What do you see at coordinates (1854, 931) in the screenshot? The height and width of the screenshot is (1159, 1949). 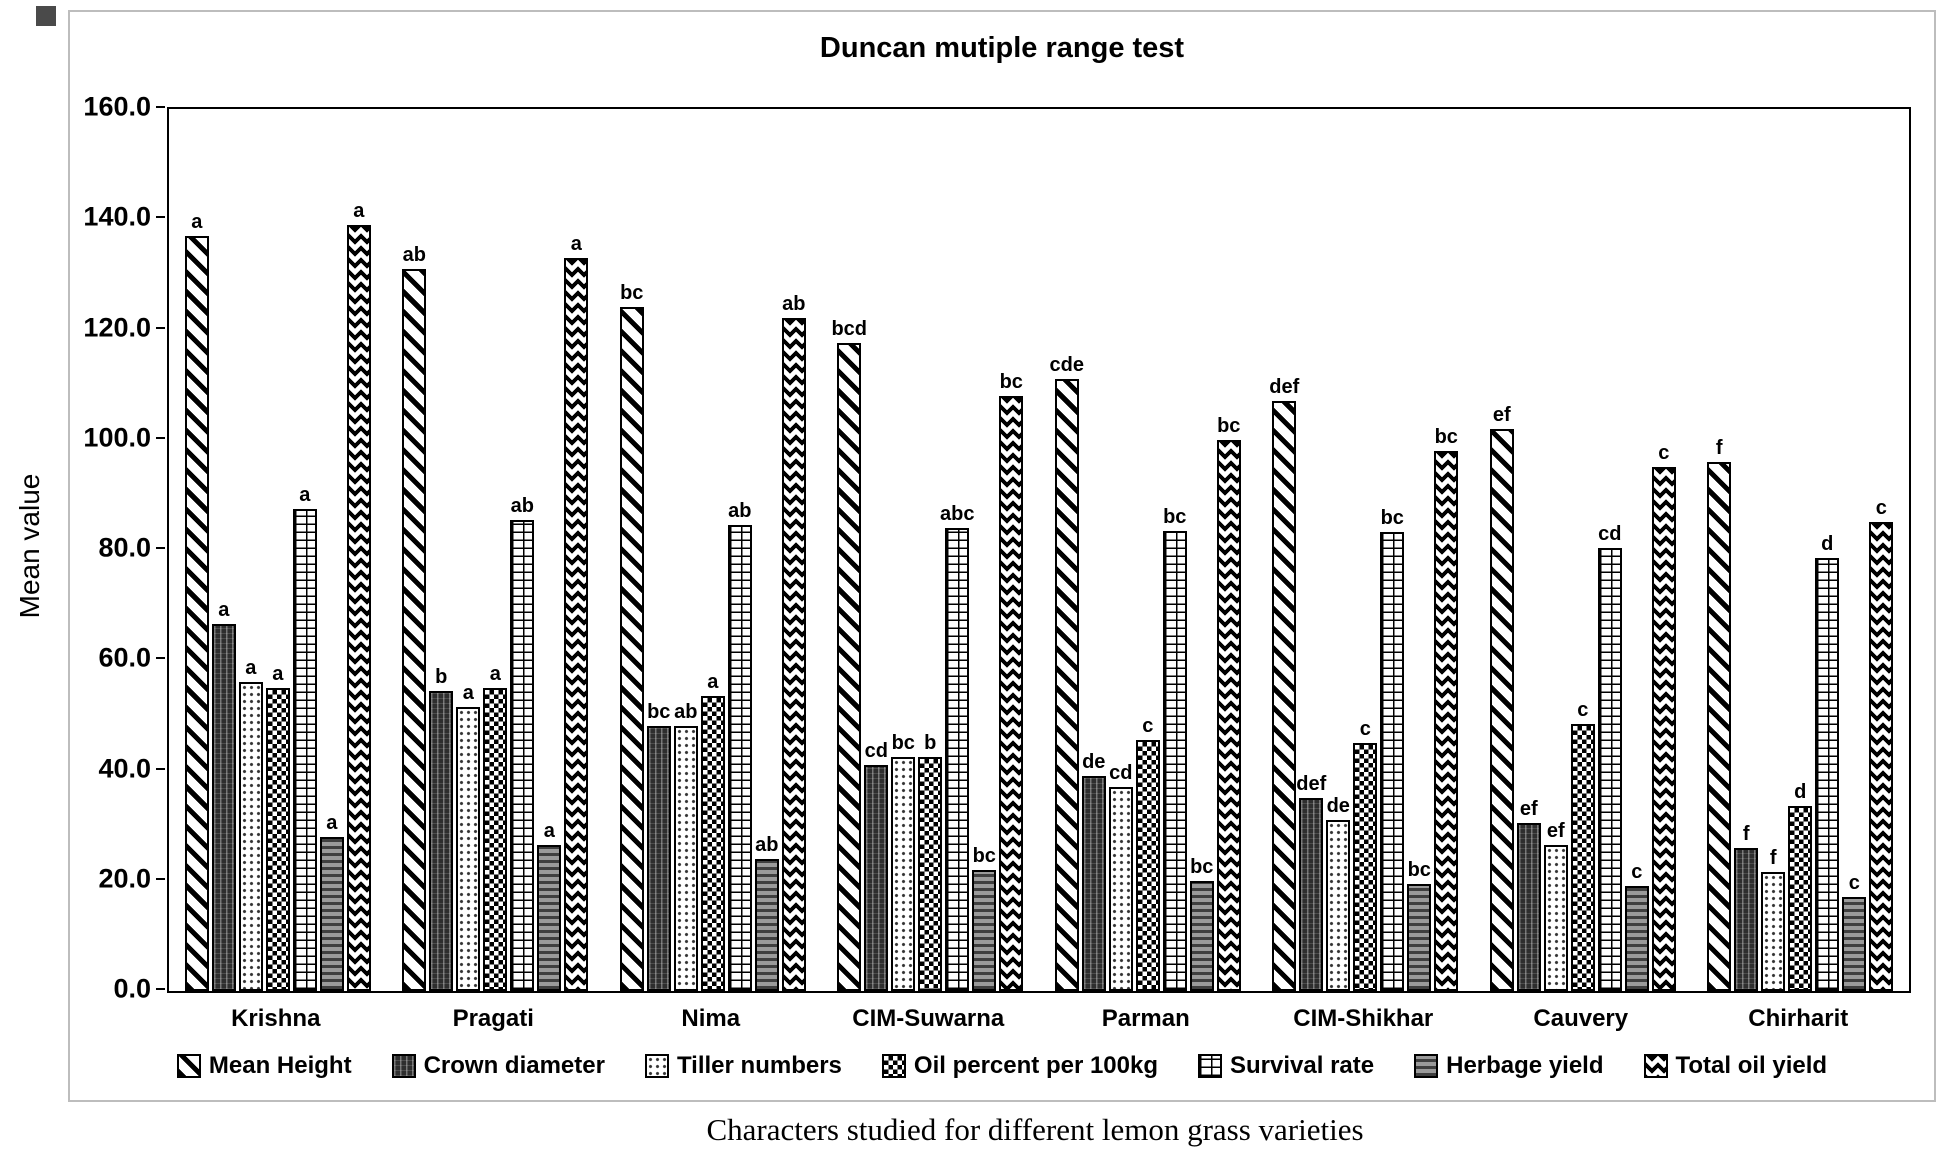 I see `bar-chirharit-herbage-yield: c` at bounding box center [1854, 931].